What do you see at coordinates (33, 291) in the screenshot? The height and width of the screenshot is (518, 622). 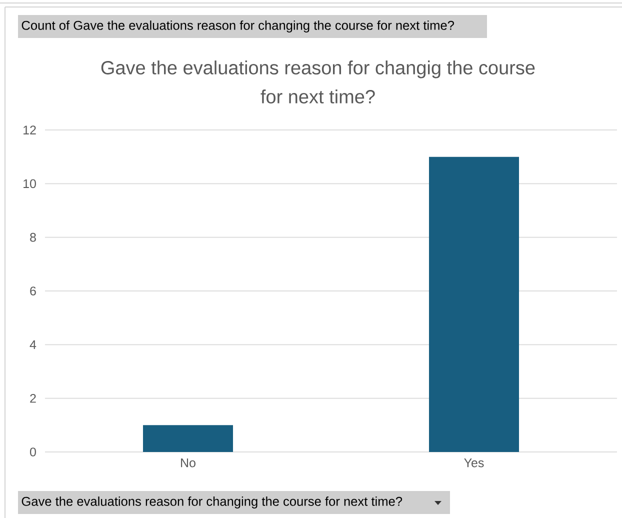 I see `y-tick-label: 6` at bounding box center [33, 291].